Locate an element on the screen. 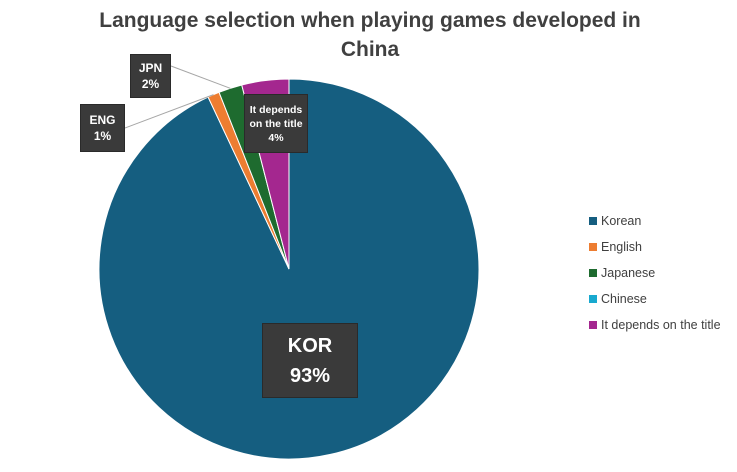  data-label-korean: KOR 93% is located at coordinates (310, 360).